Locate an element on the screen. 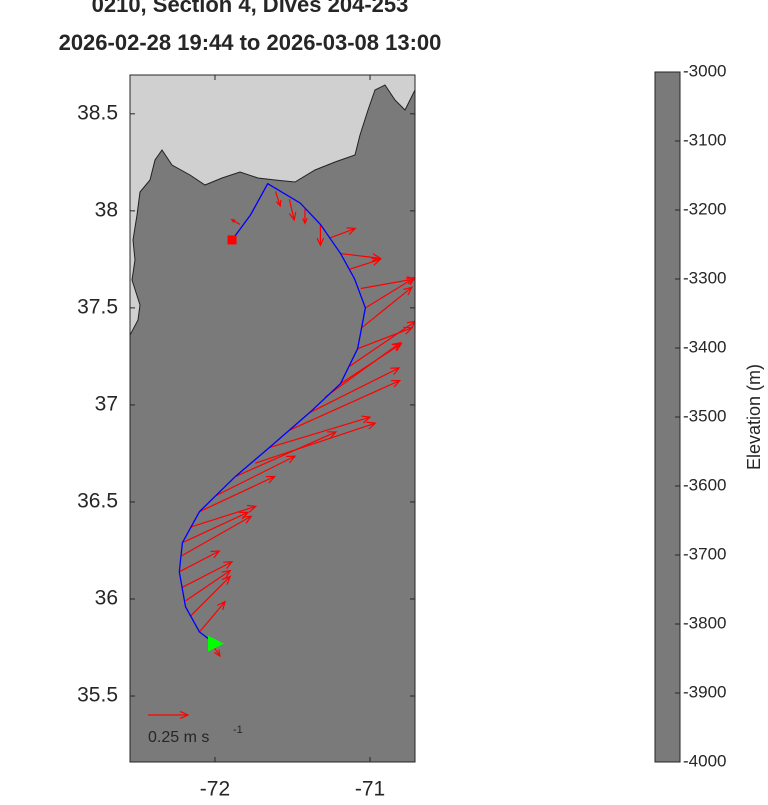 The width and height of the screenshot is (768, 805). colorbar-tick-label: -3900 is located at coordinates (704, 691).